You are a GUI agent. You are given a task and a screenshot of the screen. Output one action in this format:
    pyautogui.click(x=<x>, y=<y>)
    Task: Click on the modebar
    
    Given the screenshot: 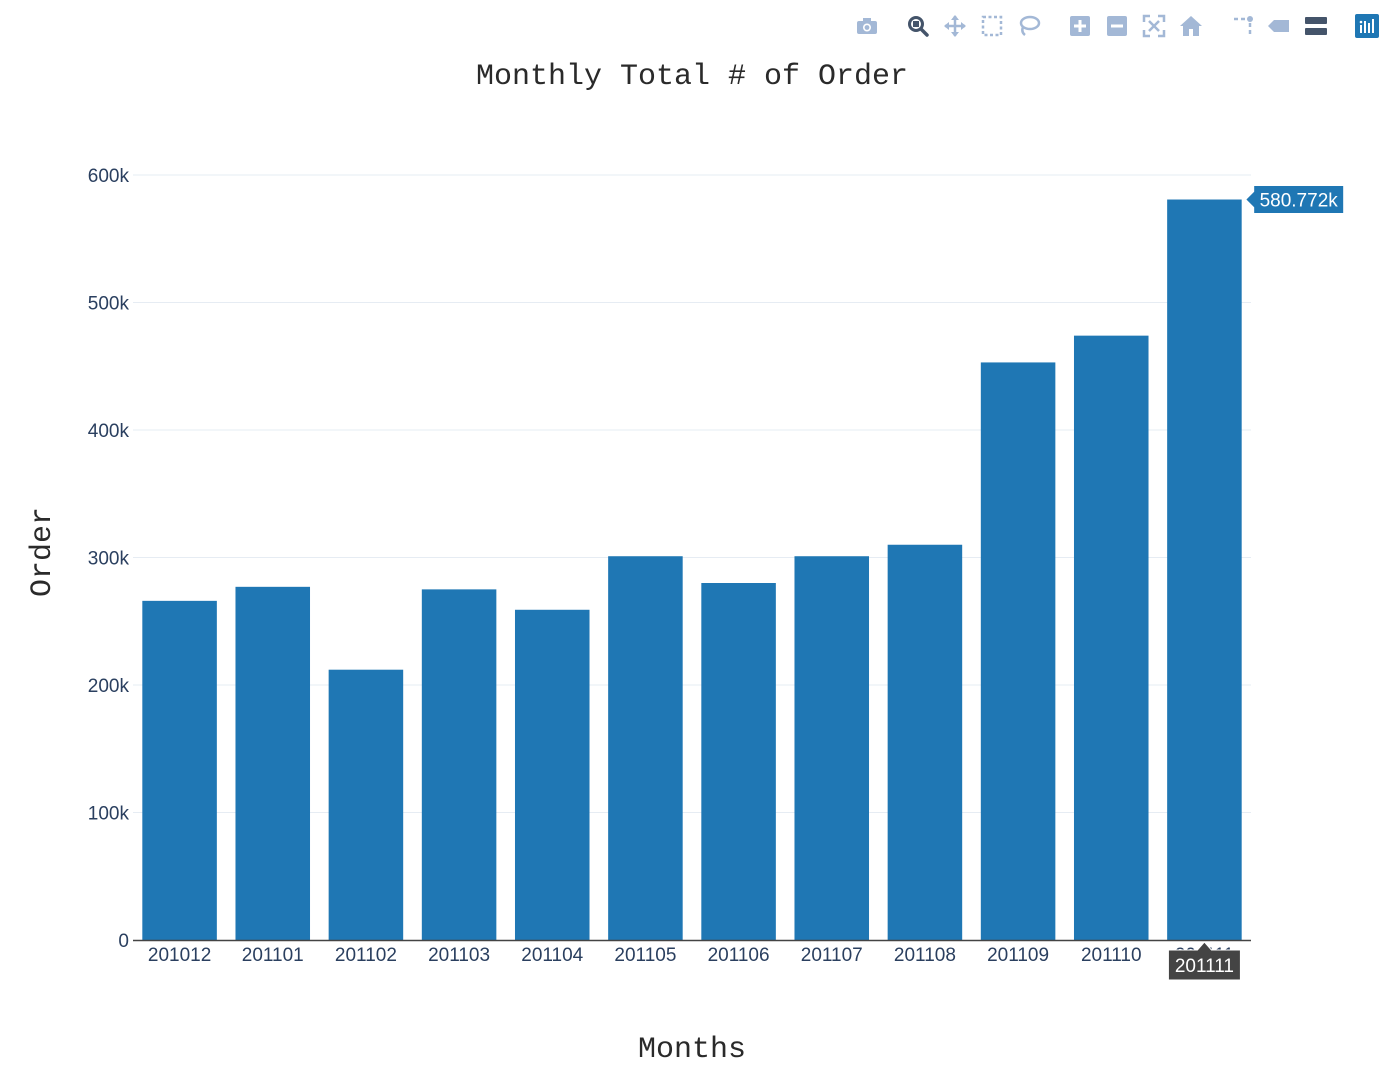 What is the action you would take?
    pyautogui.click(x=1113, y=26)
    